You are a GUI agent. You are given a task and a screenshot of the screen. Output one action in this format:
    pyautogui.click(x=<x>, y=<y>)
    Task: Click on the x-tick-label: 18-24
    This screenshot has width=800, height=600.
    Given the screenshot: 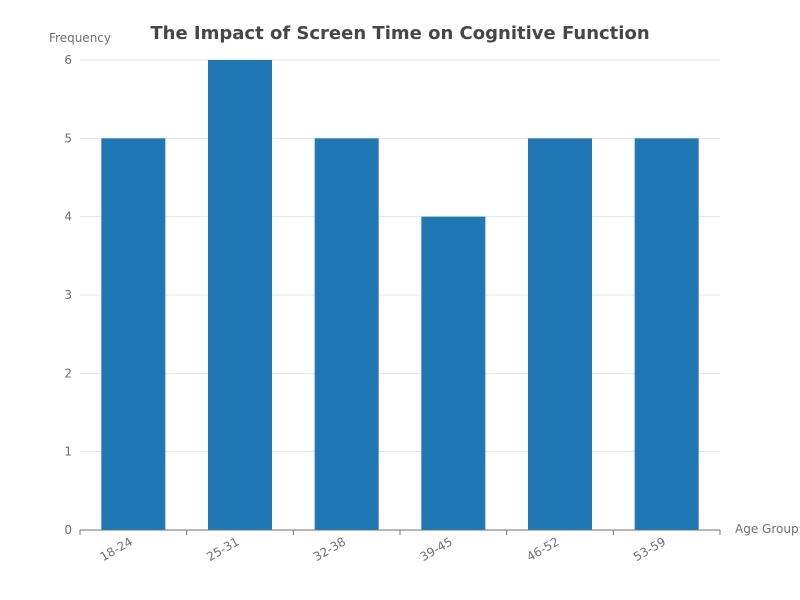 What is the action you would take?
    pyautogui.click(x=116, y=549)
    